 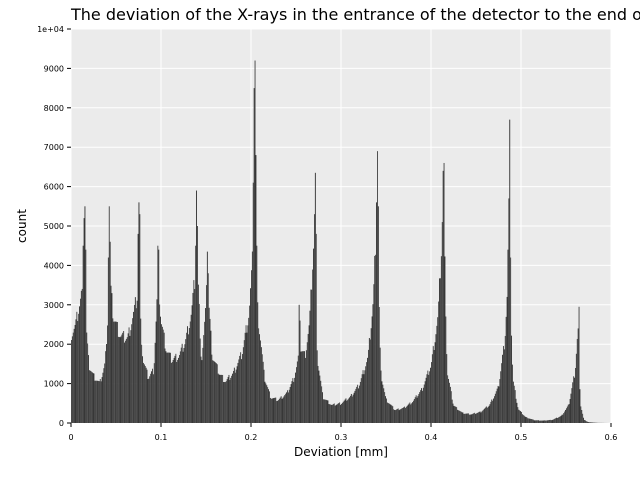 I want to click on y-tick-label: 5000, so click(x=54, y=226).